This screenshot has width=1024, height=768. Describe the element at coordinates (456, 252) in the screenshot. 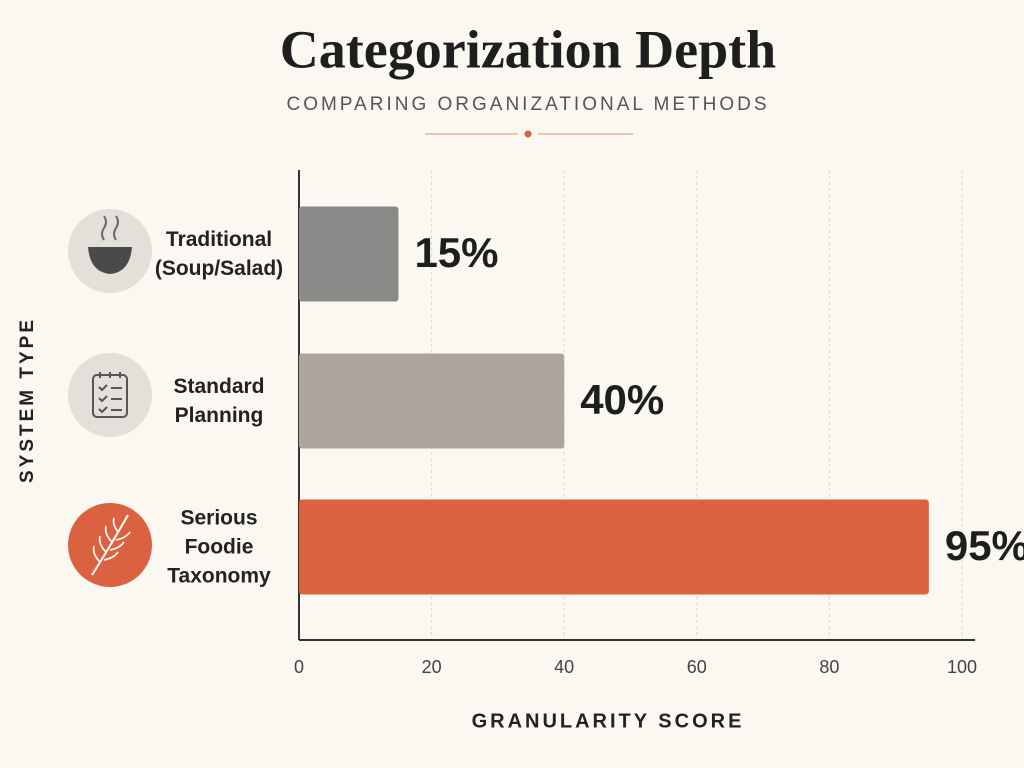

I see `value-label: 15%` at that location.